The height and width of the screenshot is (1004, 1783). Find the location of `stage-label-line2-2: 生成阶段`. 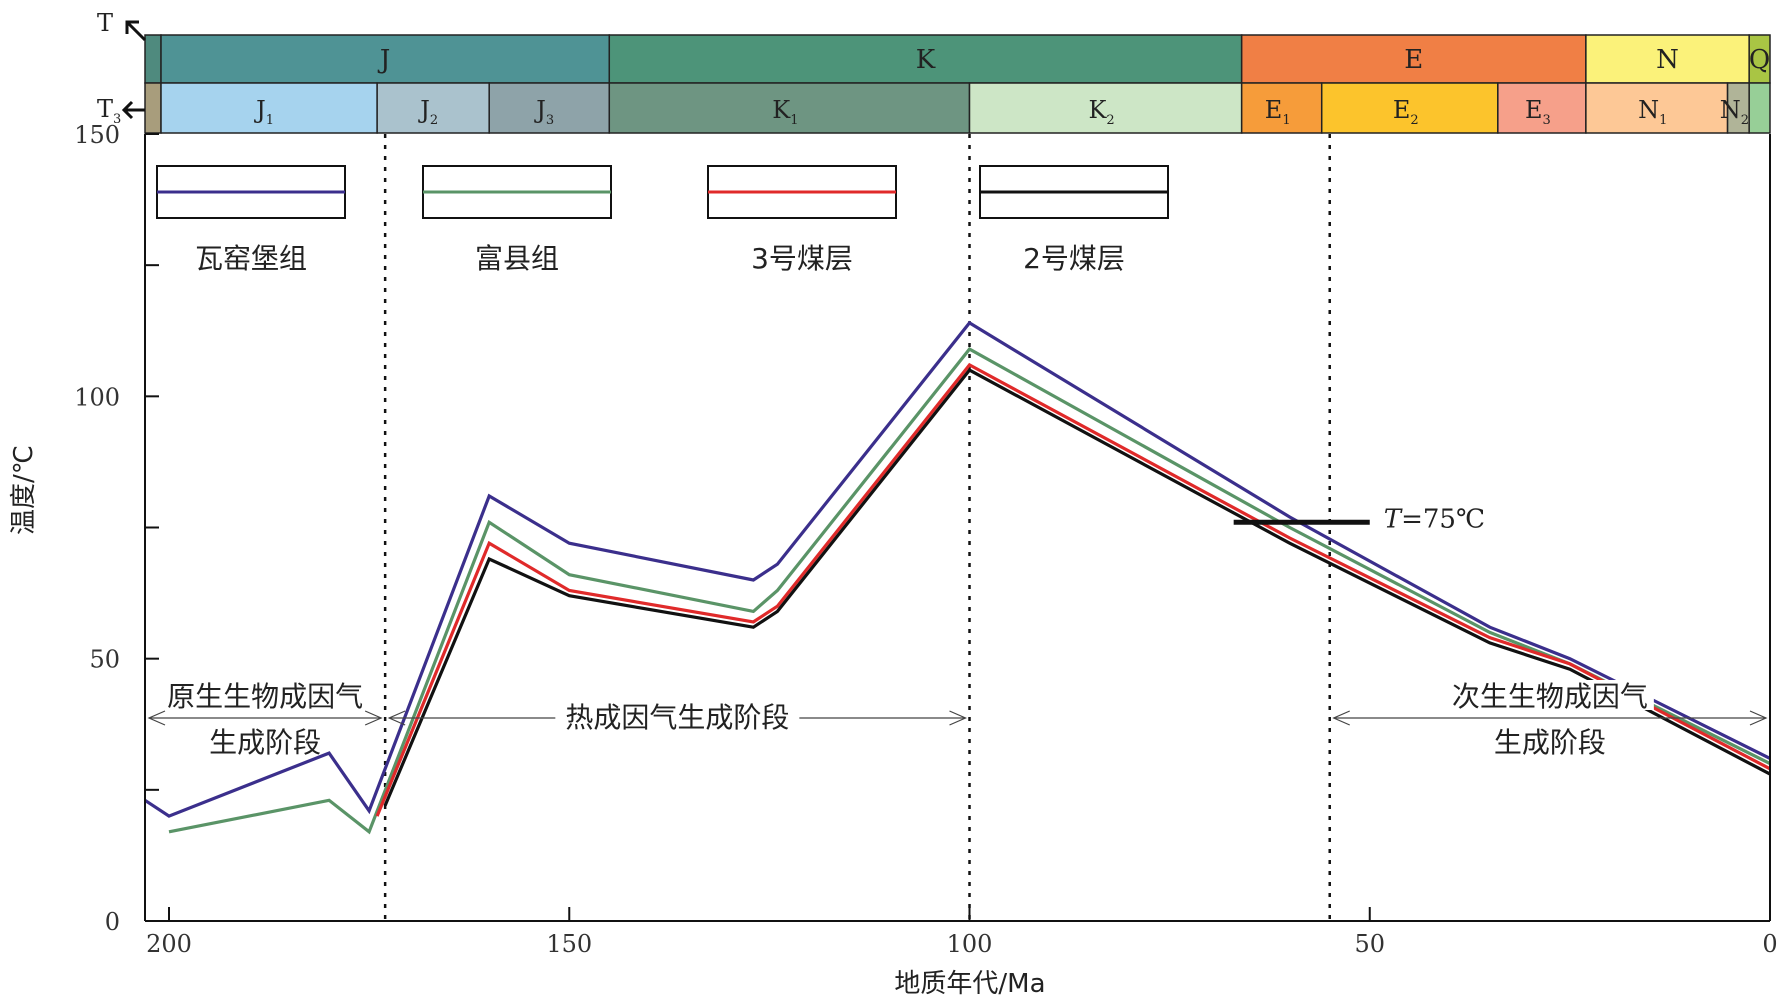

stage-label-line2-2: 生成阶段 is located at coordinates (1550, 742).